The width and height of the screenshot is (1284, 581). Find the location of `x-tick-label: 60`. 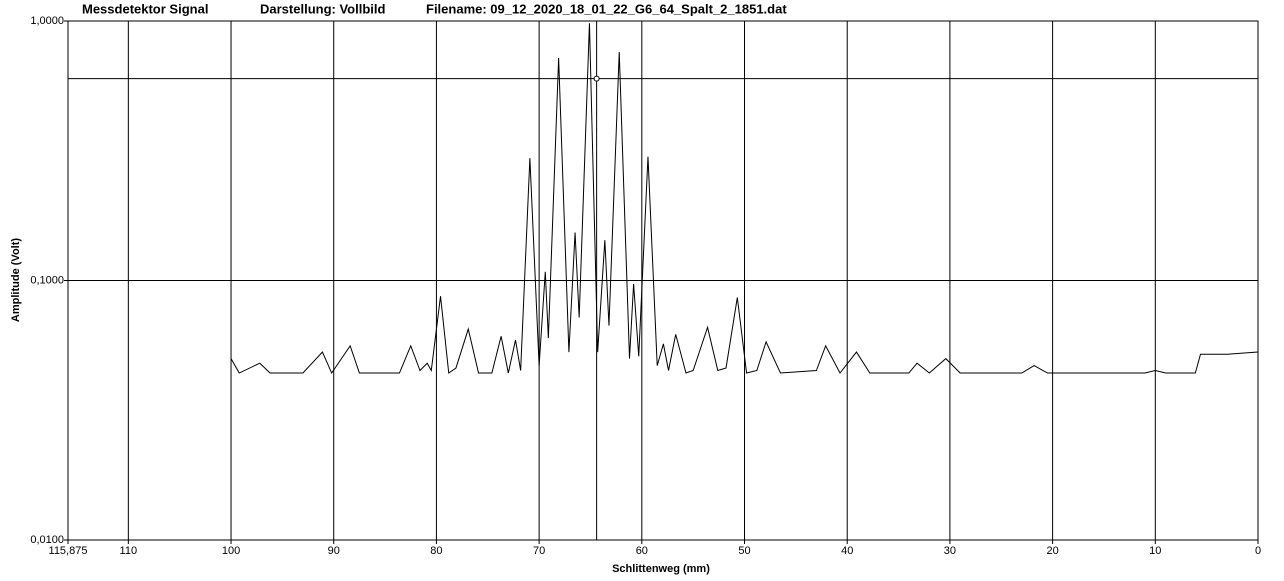

x-tick-label: 60 is located at coordinates (642, 551).